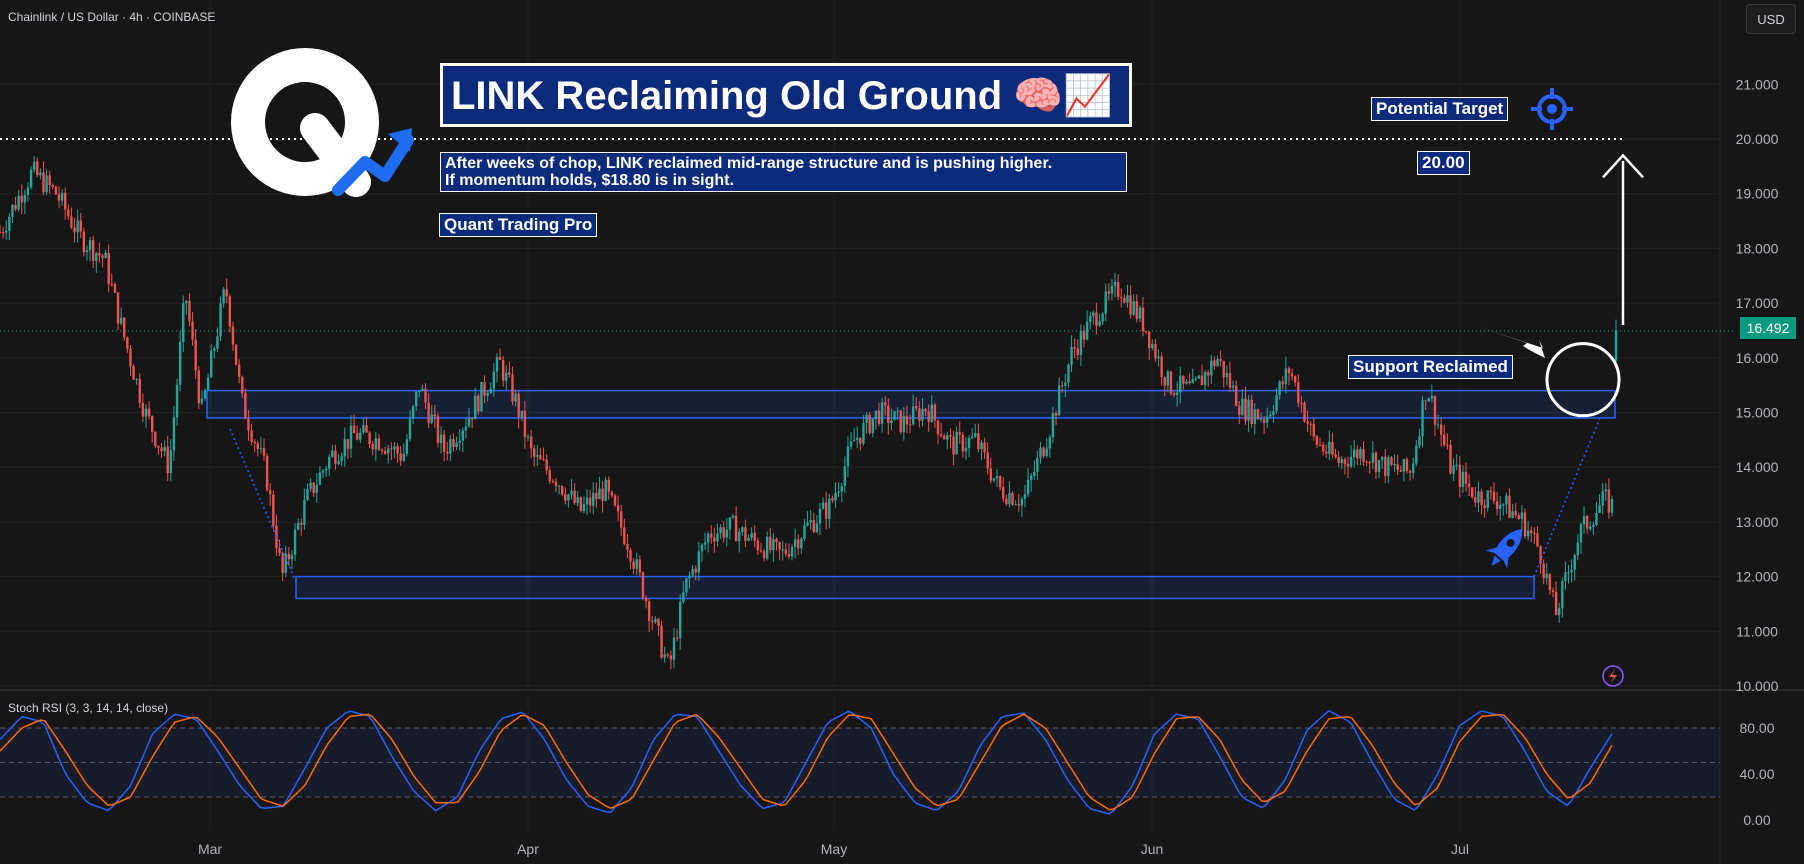 Image resolution: width=1804 pixels, height=864 pixels. Describe the element at coordinates (860, 762) in the screenshot. I see `stoch-rsi-pane` at that location.